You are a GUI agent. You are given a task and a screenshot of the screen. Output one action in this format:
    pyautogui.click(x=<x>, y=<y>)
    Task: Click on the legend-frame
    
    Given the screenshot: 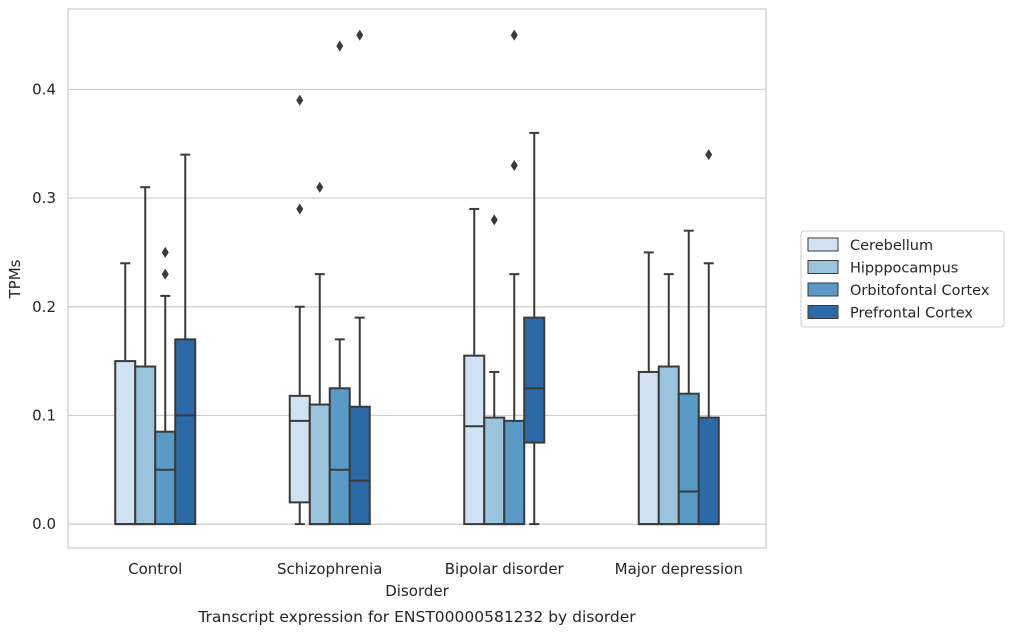 What is the action you would take?
    pyautogui.click(x=902, y=279)
    